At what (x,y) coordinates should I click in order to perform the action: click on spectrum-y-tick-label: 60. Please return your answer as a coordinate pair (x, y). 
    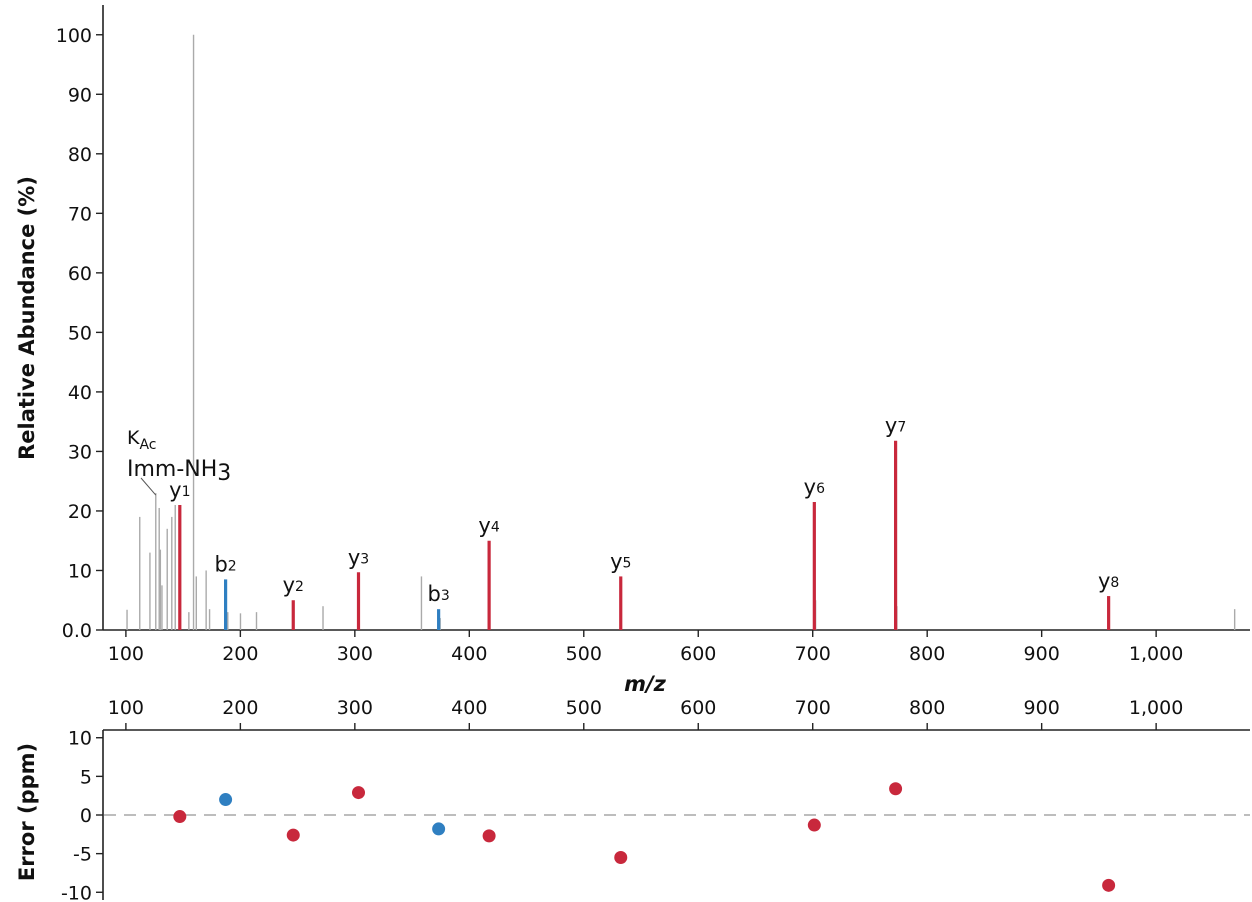
    Looking at the image, I should click on (80, 274).